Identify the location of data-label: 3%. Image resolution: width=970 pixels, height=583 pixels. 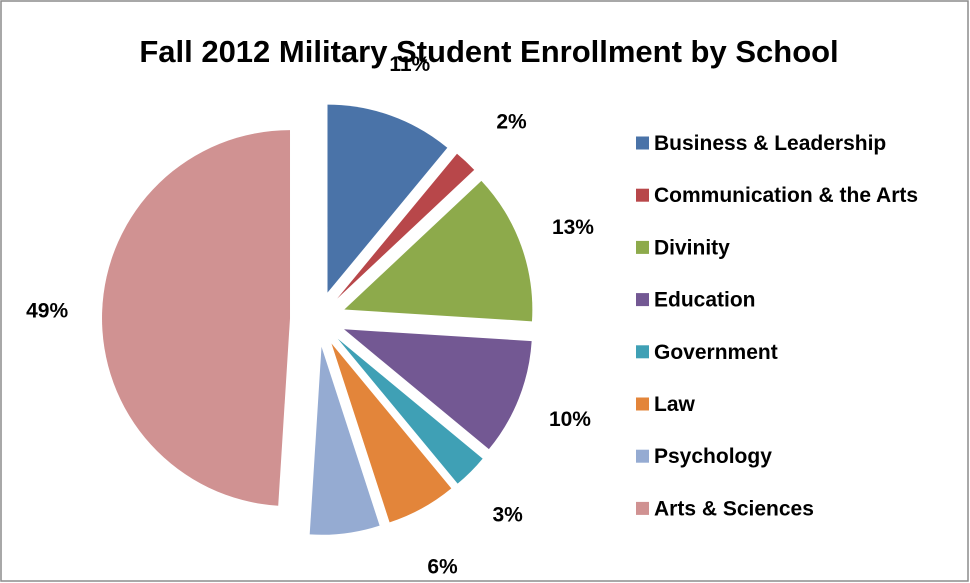
(507, 515).